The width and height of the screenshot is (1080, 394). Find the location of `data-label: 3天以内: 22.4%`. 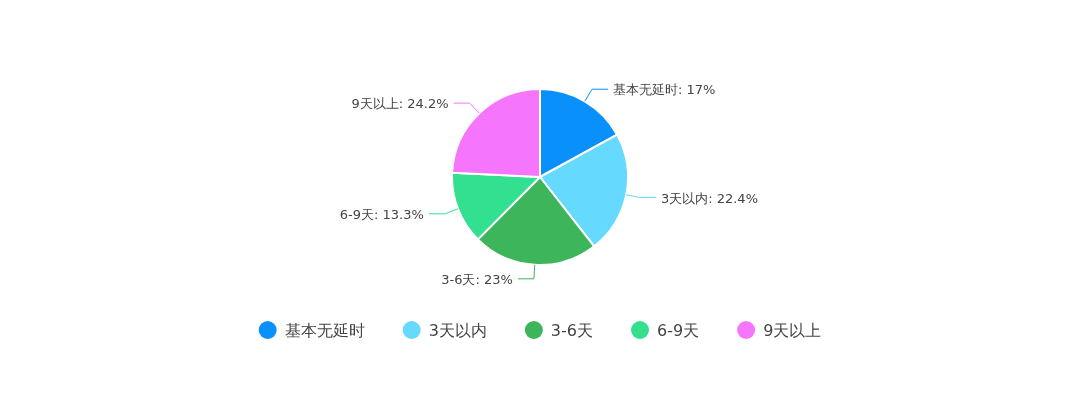

data-label: 3天以内: 22.4% is located at coordinates (709, 198).